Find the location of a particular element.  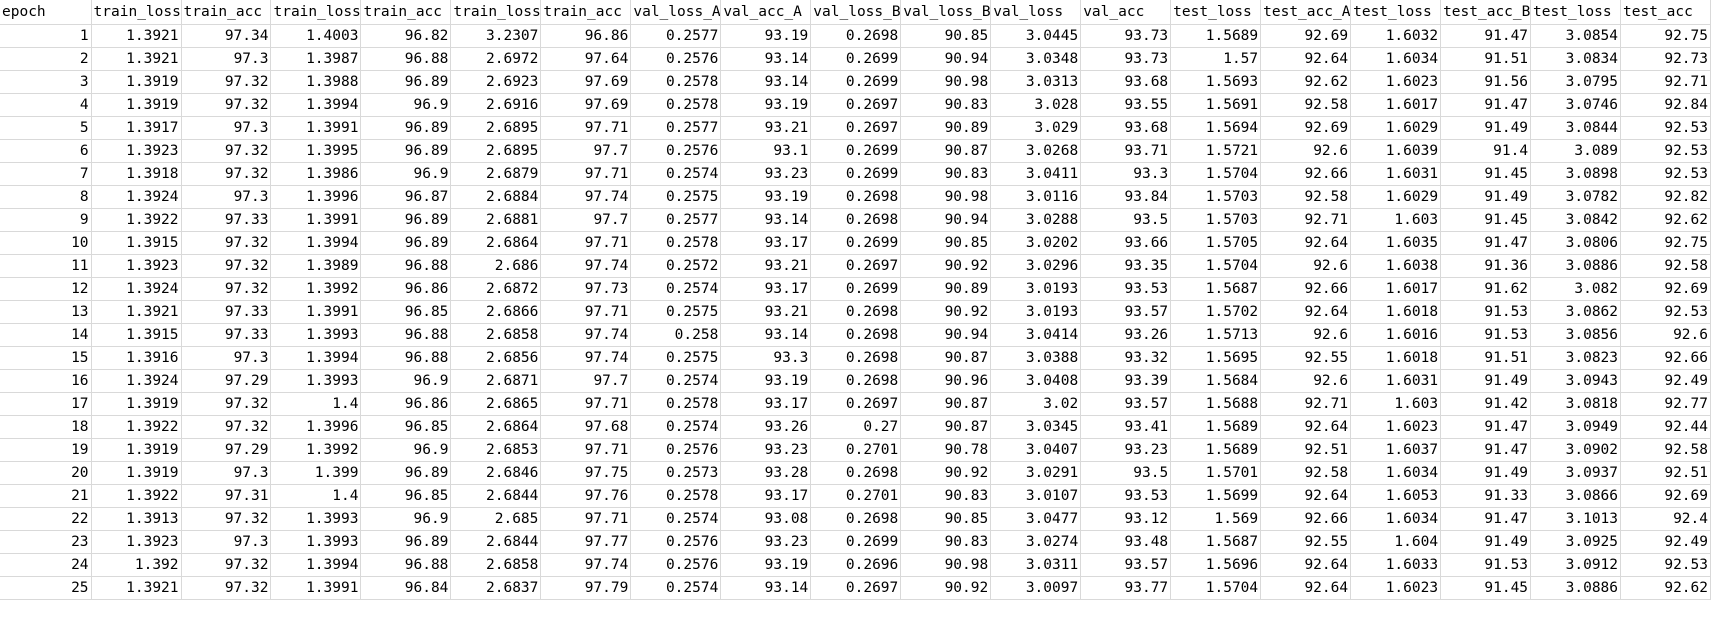

table-cell: 3.0746 is located at coordinates (1576, 105).